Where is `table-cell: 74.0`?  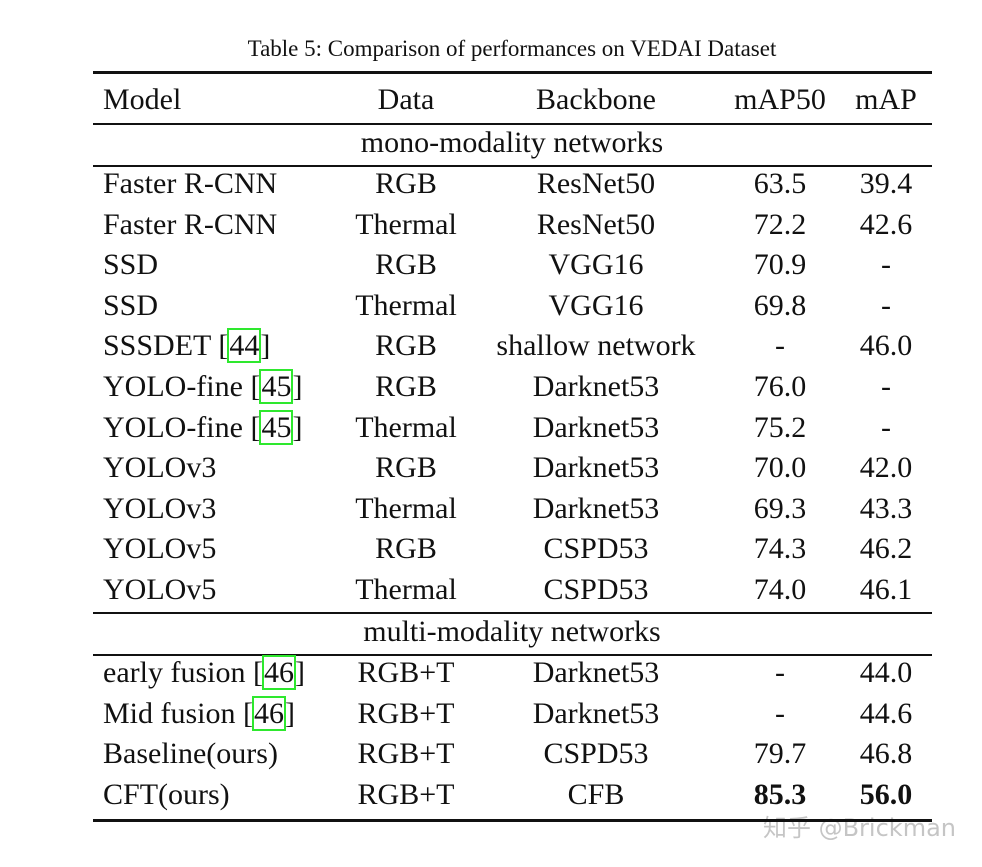 table-cell: 74.0 is located at coordinates (780, 589).